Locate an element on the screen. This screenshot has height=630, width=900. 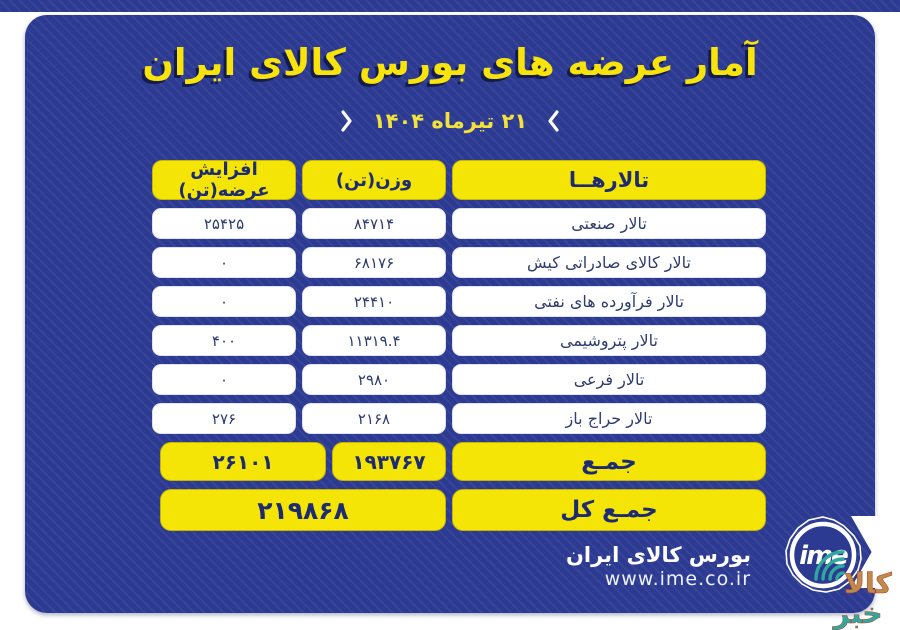
hall-name: تالار حراج باز is located at coordinates (609, 418).